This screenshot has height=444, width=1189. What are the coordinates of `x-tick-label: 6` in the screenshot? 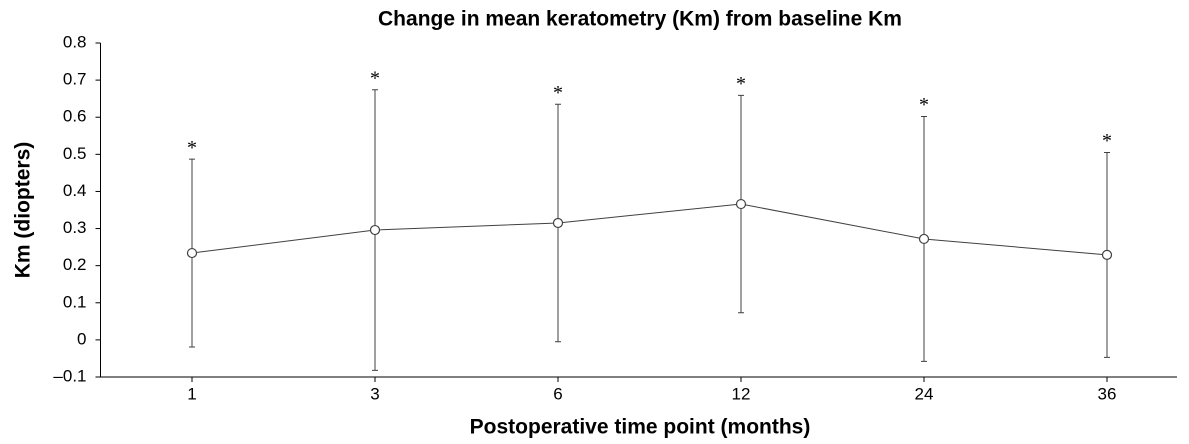 It's located at (557, 393).